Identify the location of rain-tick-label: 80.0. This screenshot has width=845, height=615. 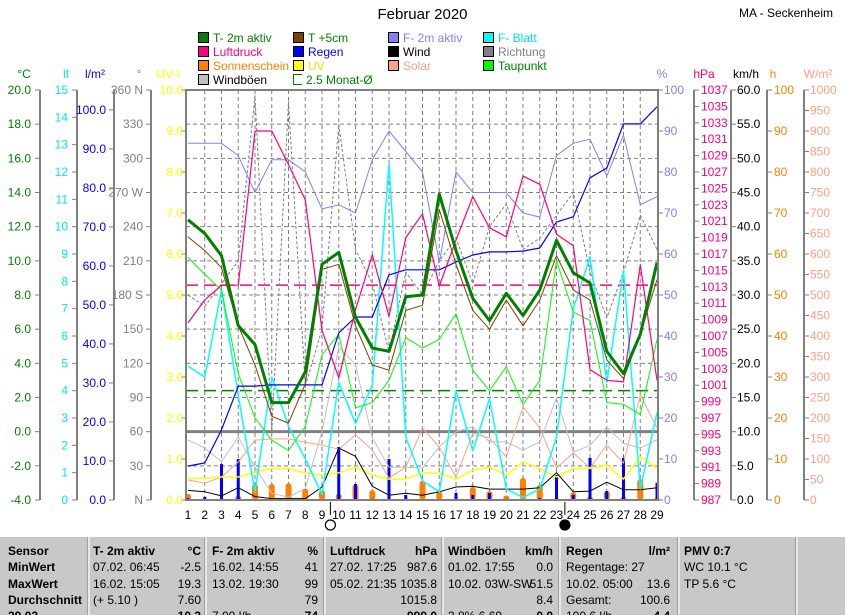
(95, 188).